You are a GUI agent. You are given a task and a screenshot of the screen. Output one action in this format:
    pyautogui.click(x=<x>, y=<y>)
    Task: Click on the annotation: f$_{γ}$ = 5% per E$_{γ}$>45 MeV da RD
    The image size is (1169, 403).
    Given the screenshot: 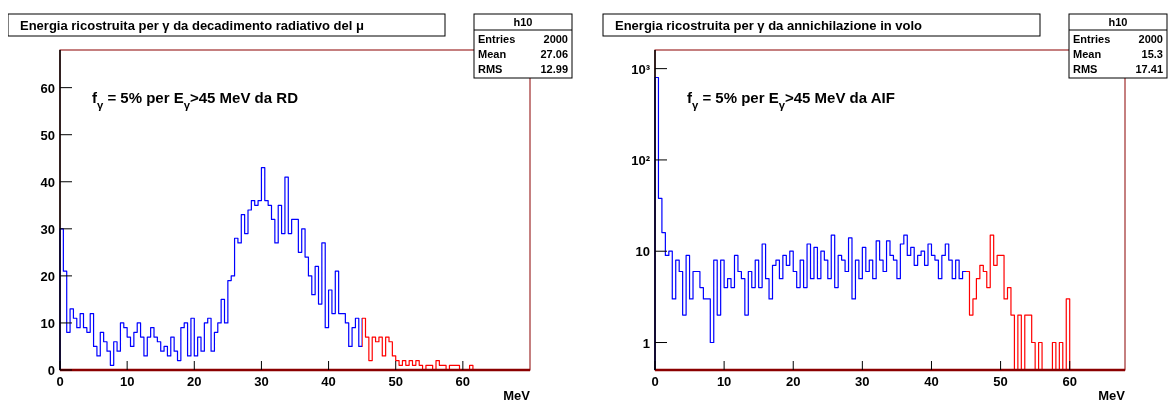 What is the action you would take?
    pyautogui.click(x=195, y=100)
    